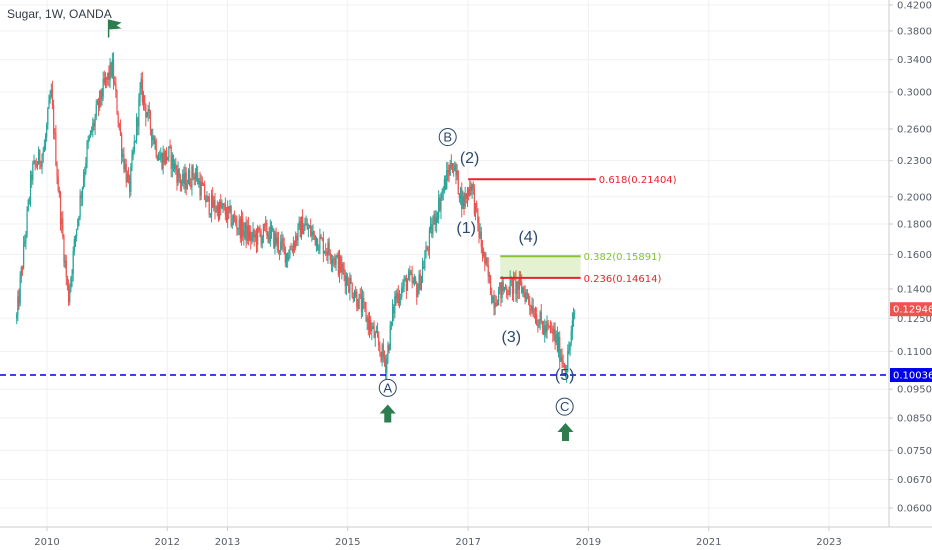 This screenshot has width=932, height=550. I want to click on support-price-badge-bg, so click(911, 375).